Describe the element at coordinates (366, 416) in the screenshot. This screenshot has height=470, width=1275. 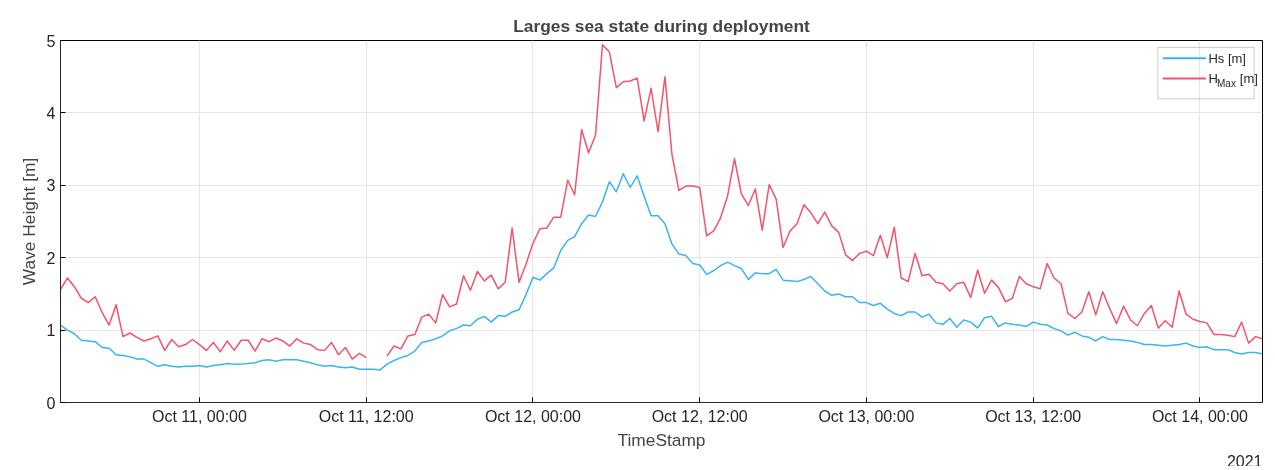
I see `x-tick-label: Oct 11, 12:00` at that location.